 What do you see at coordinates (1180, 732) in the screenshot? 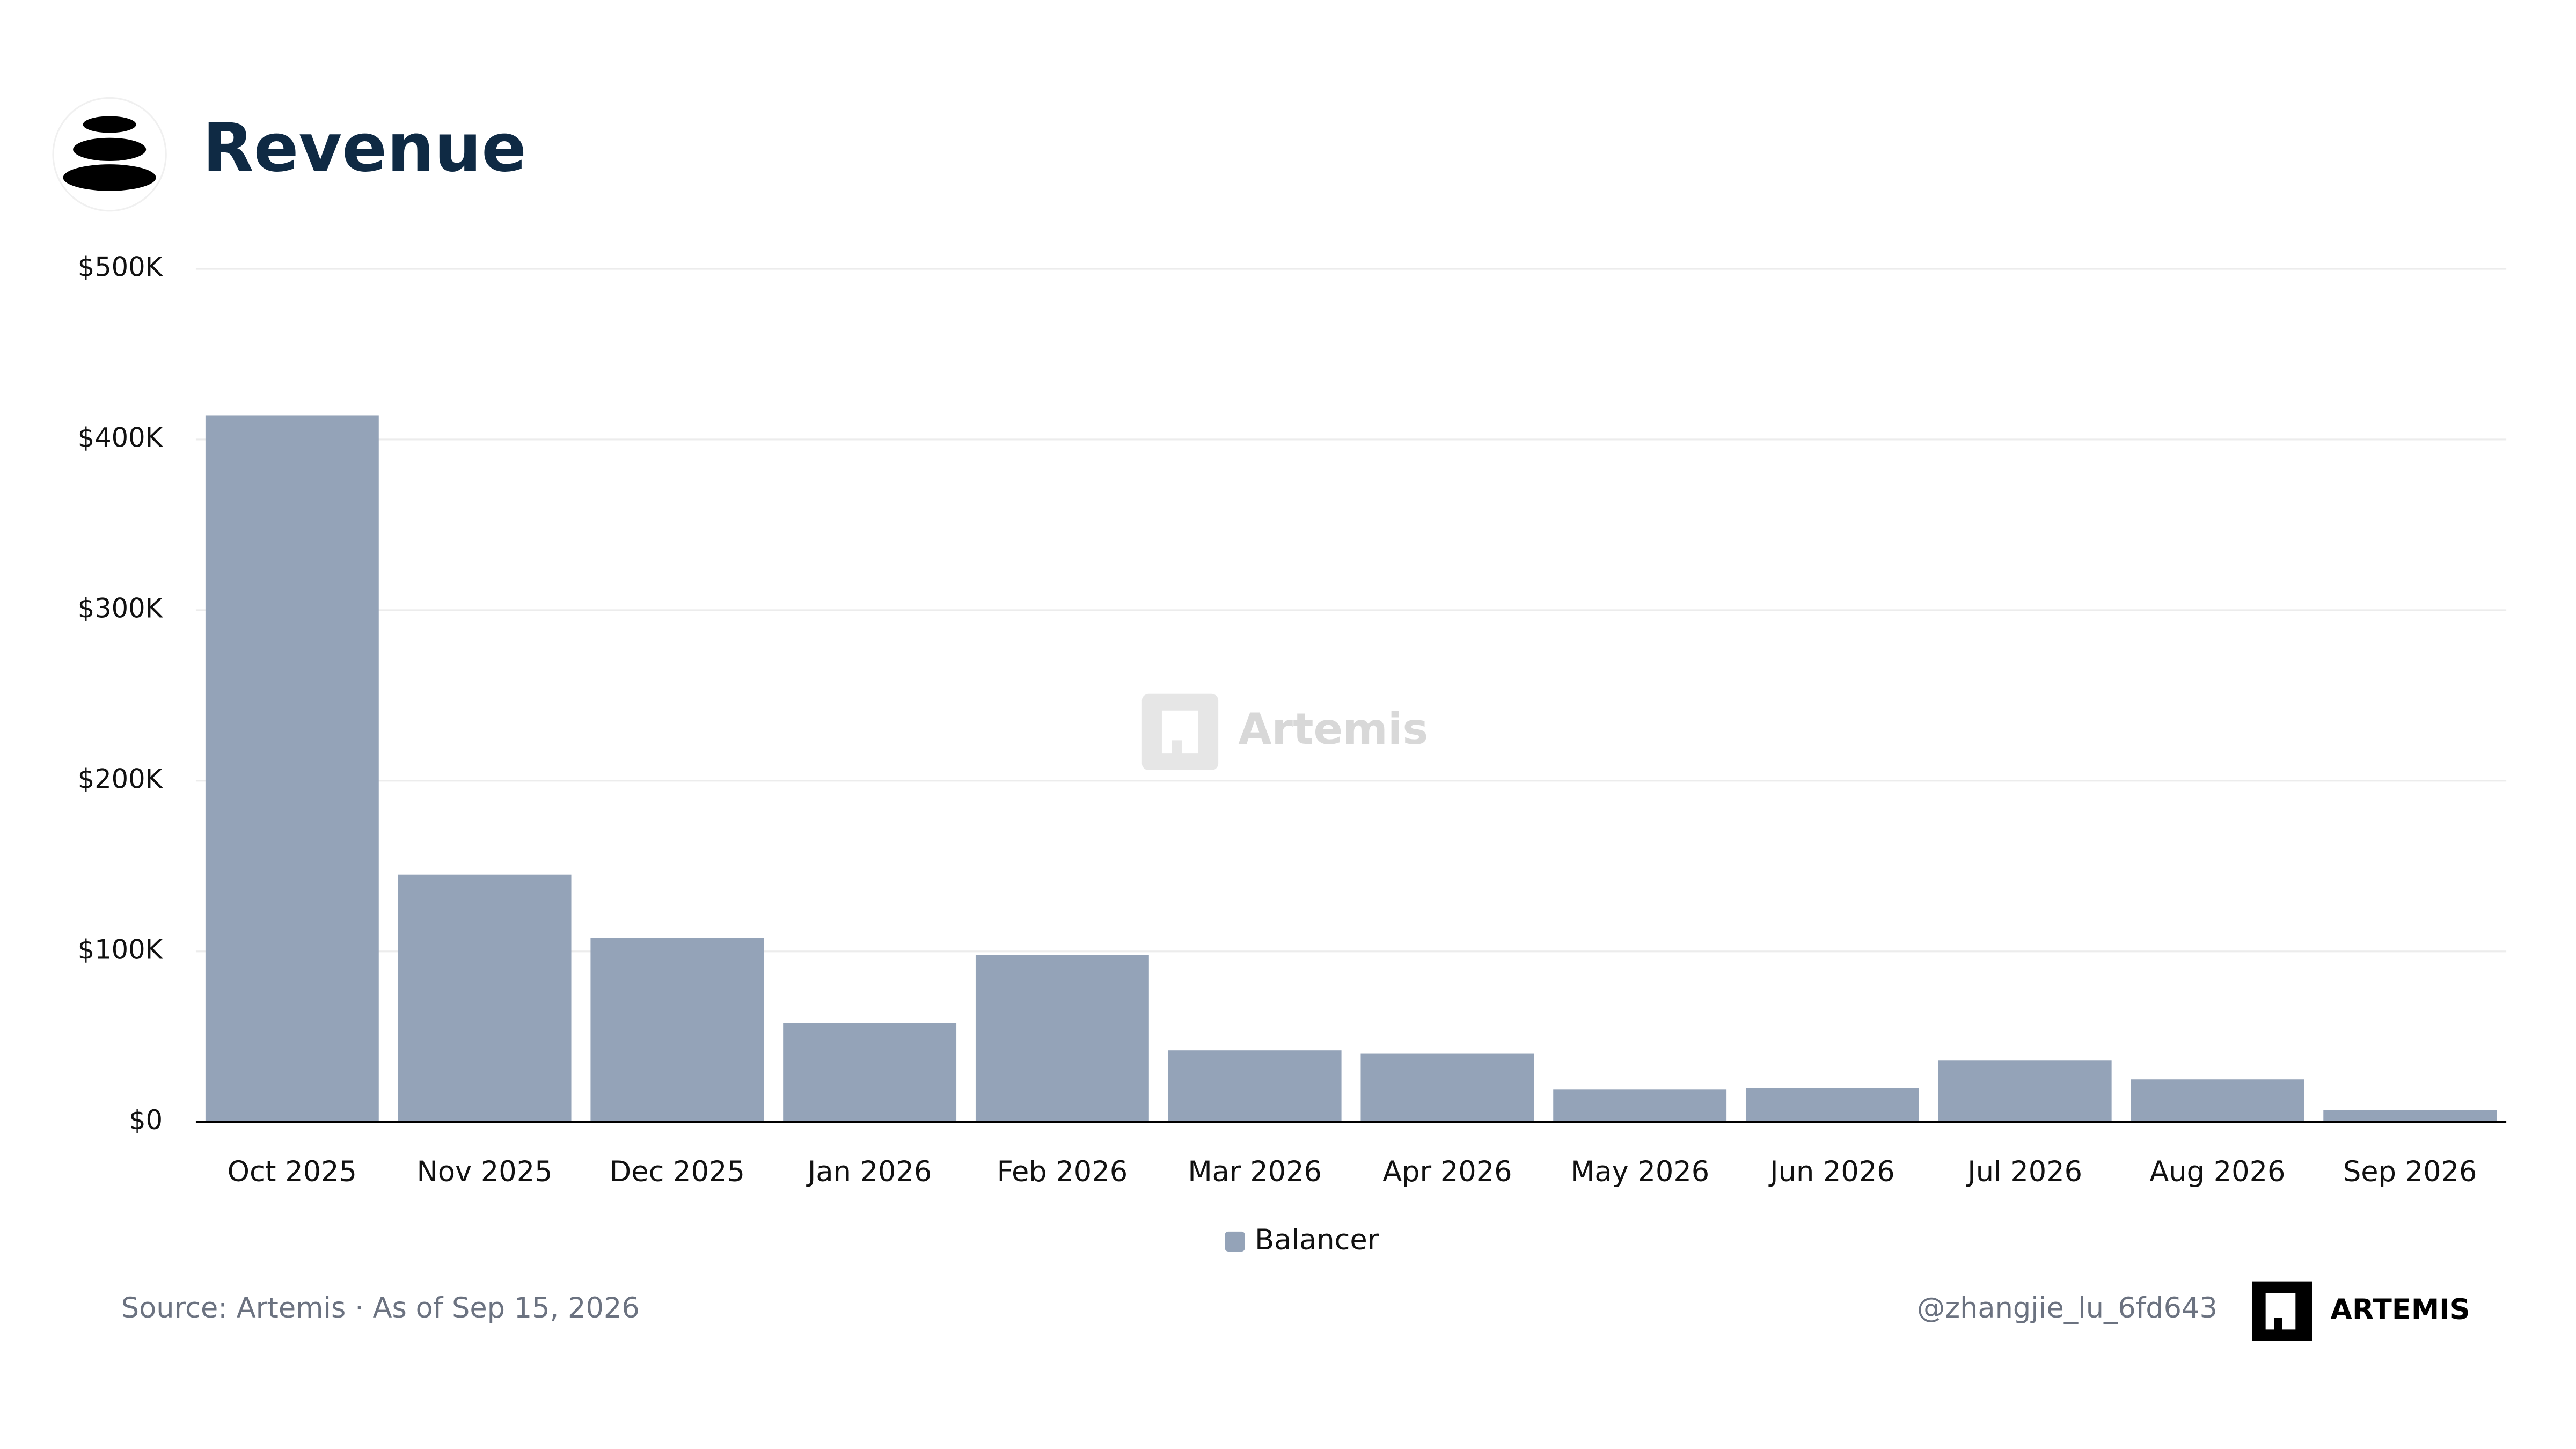
I see `watermark` at bounding box center [1180, 732].